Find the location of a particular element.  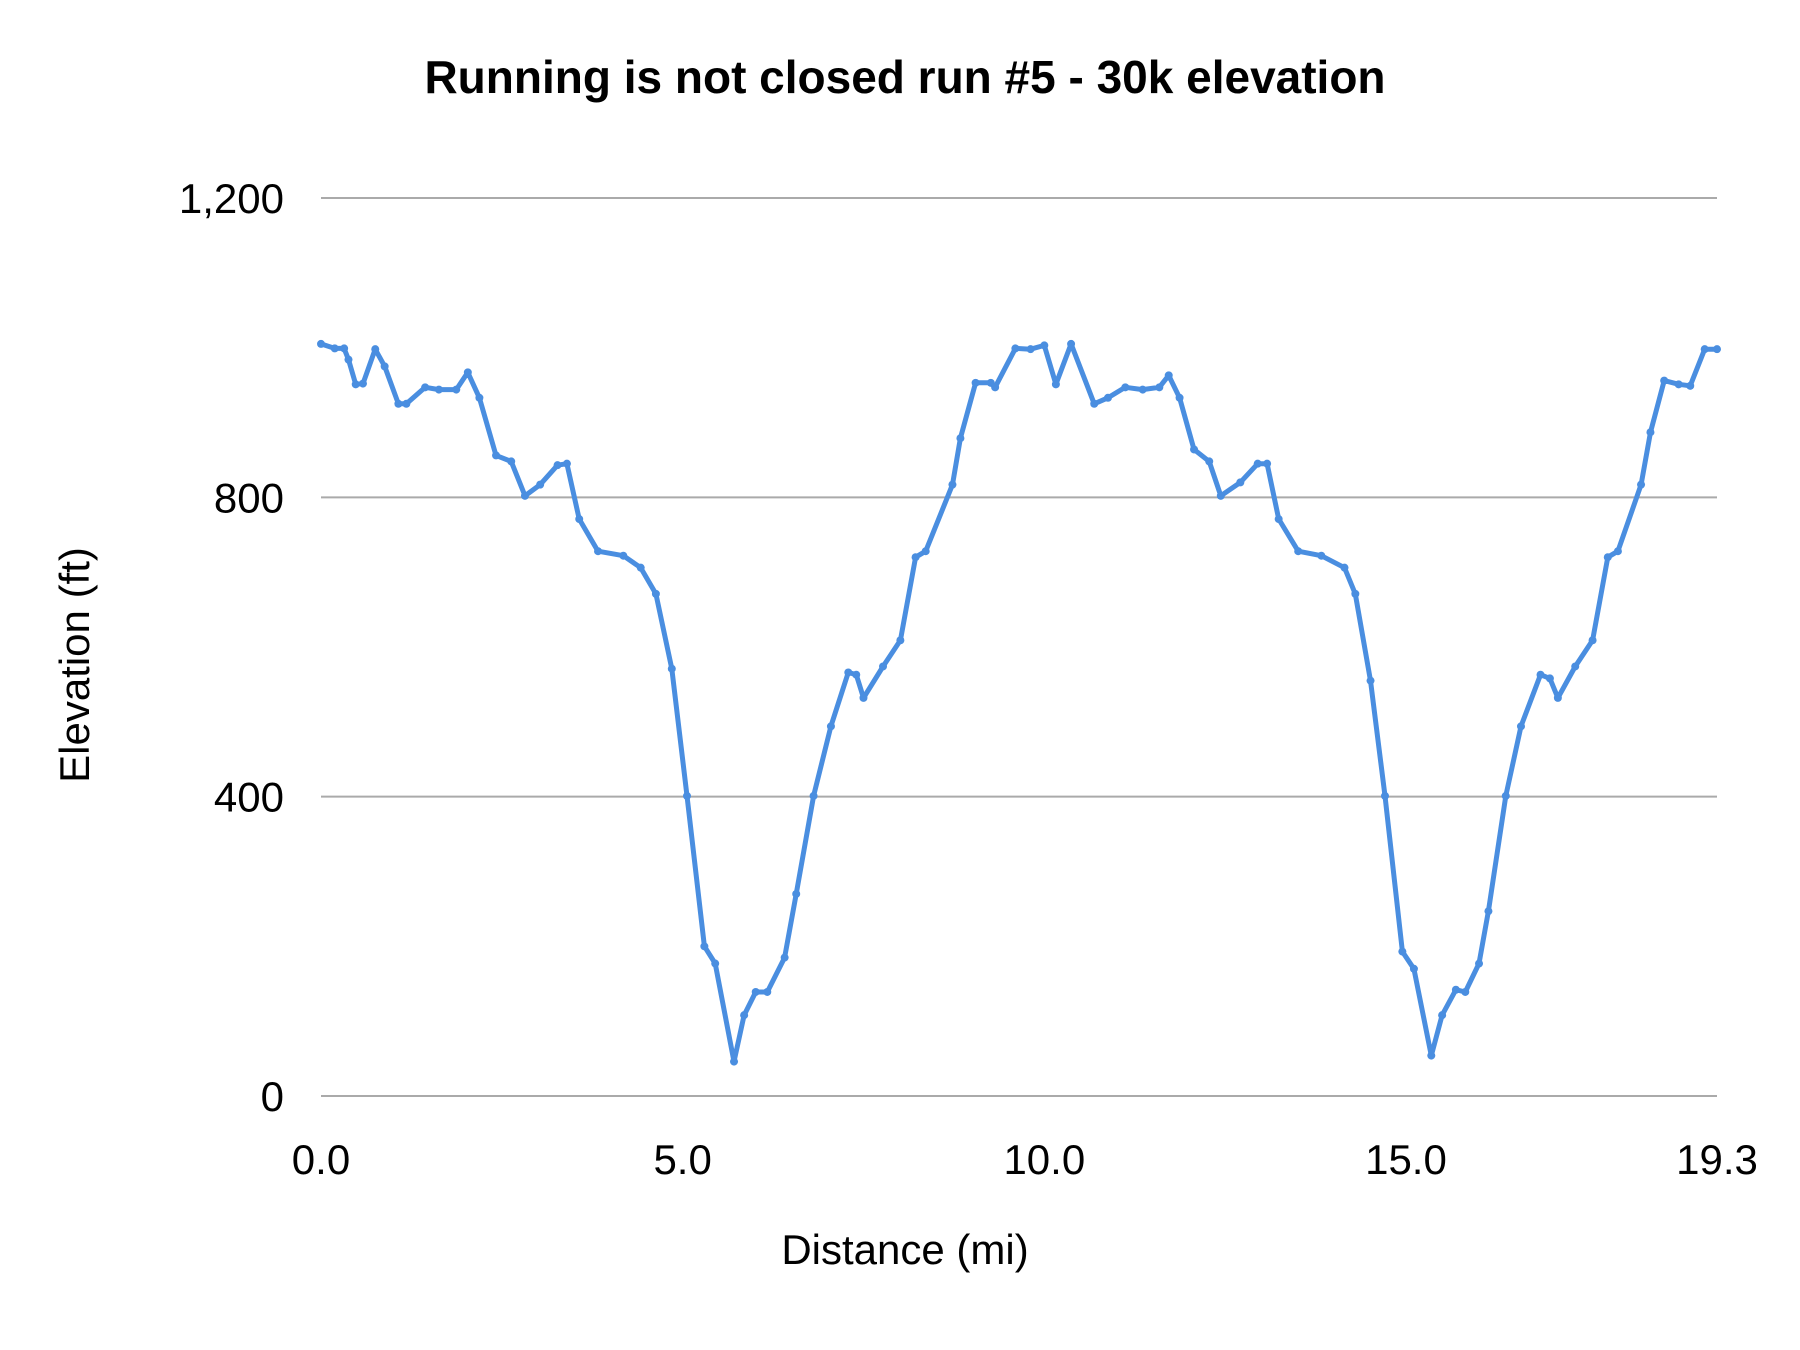

y-tick-label: 800 is located at coordinates (249, 497).